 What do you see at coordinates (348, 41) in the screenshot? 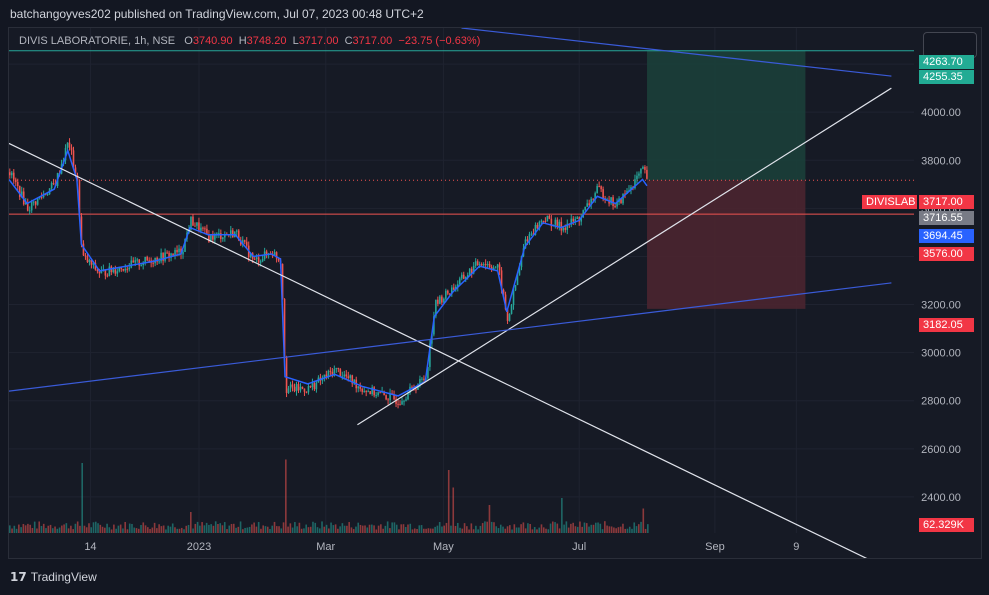
I see `close-label: C` at bounding box center [348, 41].